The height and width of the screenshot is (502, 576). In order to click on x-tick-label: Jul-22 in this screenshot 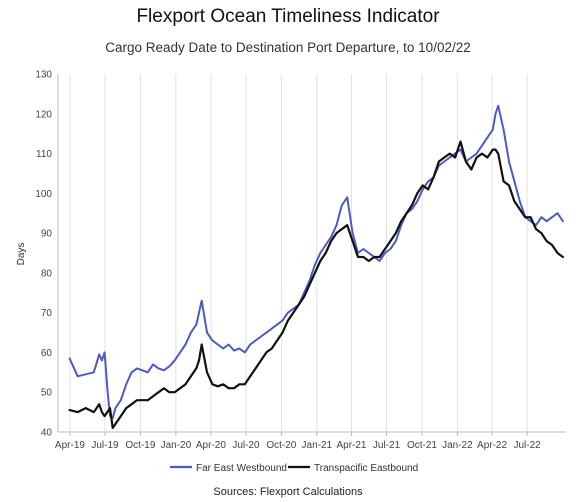, I will do `click(527, 445)`.